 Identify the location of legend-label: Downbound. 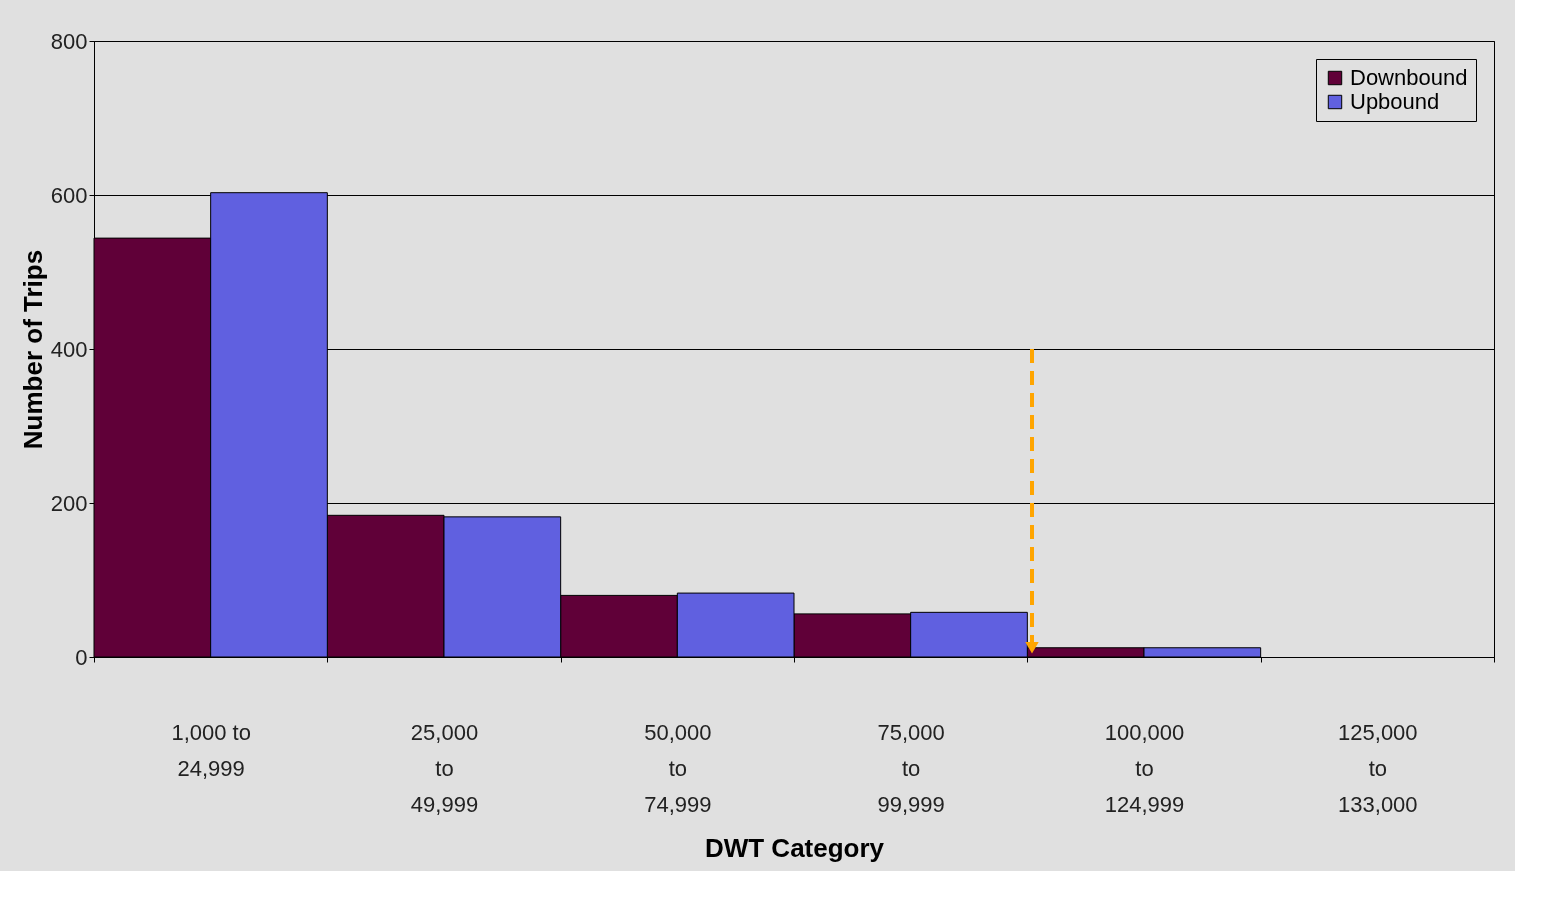
(1409, 77).